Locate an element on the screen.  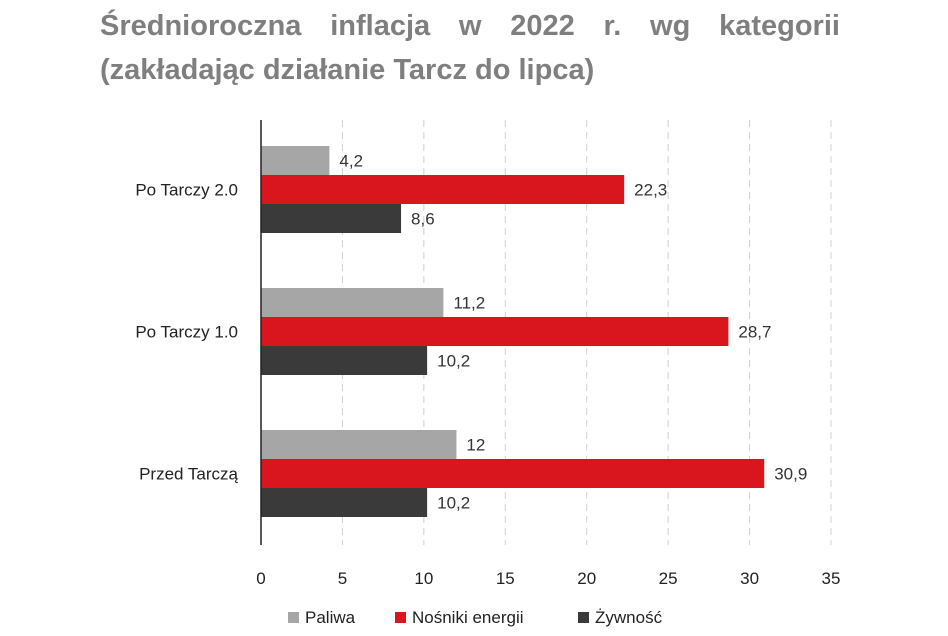
data-label: 11,2 is located at coordinates (469, 303).